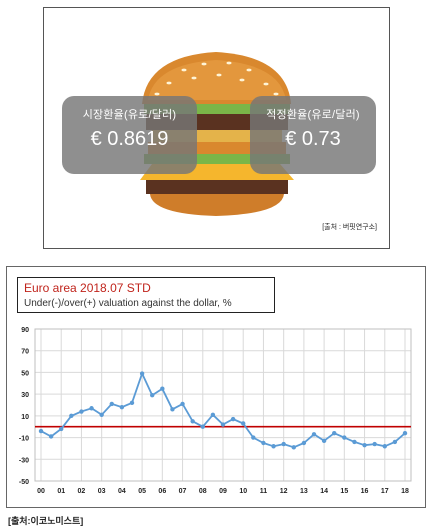  What do you see at coordinates (203, 491) in the screenshot?
I see `x-tick-label: 08` at bounding box center [203, 491].